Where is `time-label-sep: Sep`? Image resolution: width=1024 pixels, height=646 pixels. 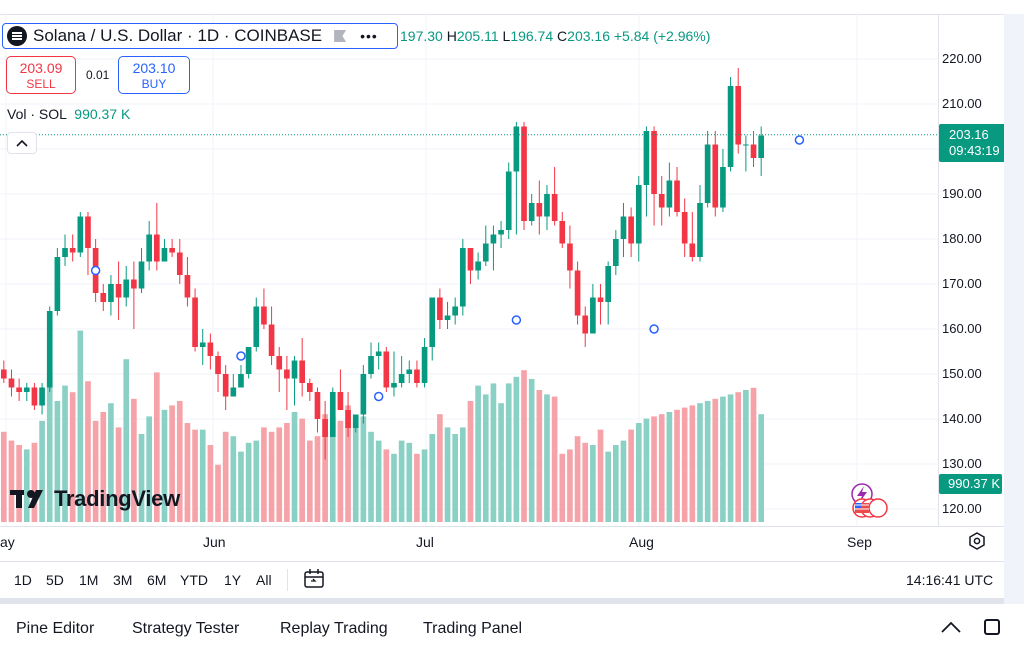 time-label-sep: Sep is located at coordinates (859, 542).